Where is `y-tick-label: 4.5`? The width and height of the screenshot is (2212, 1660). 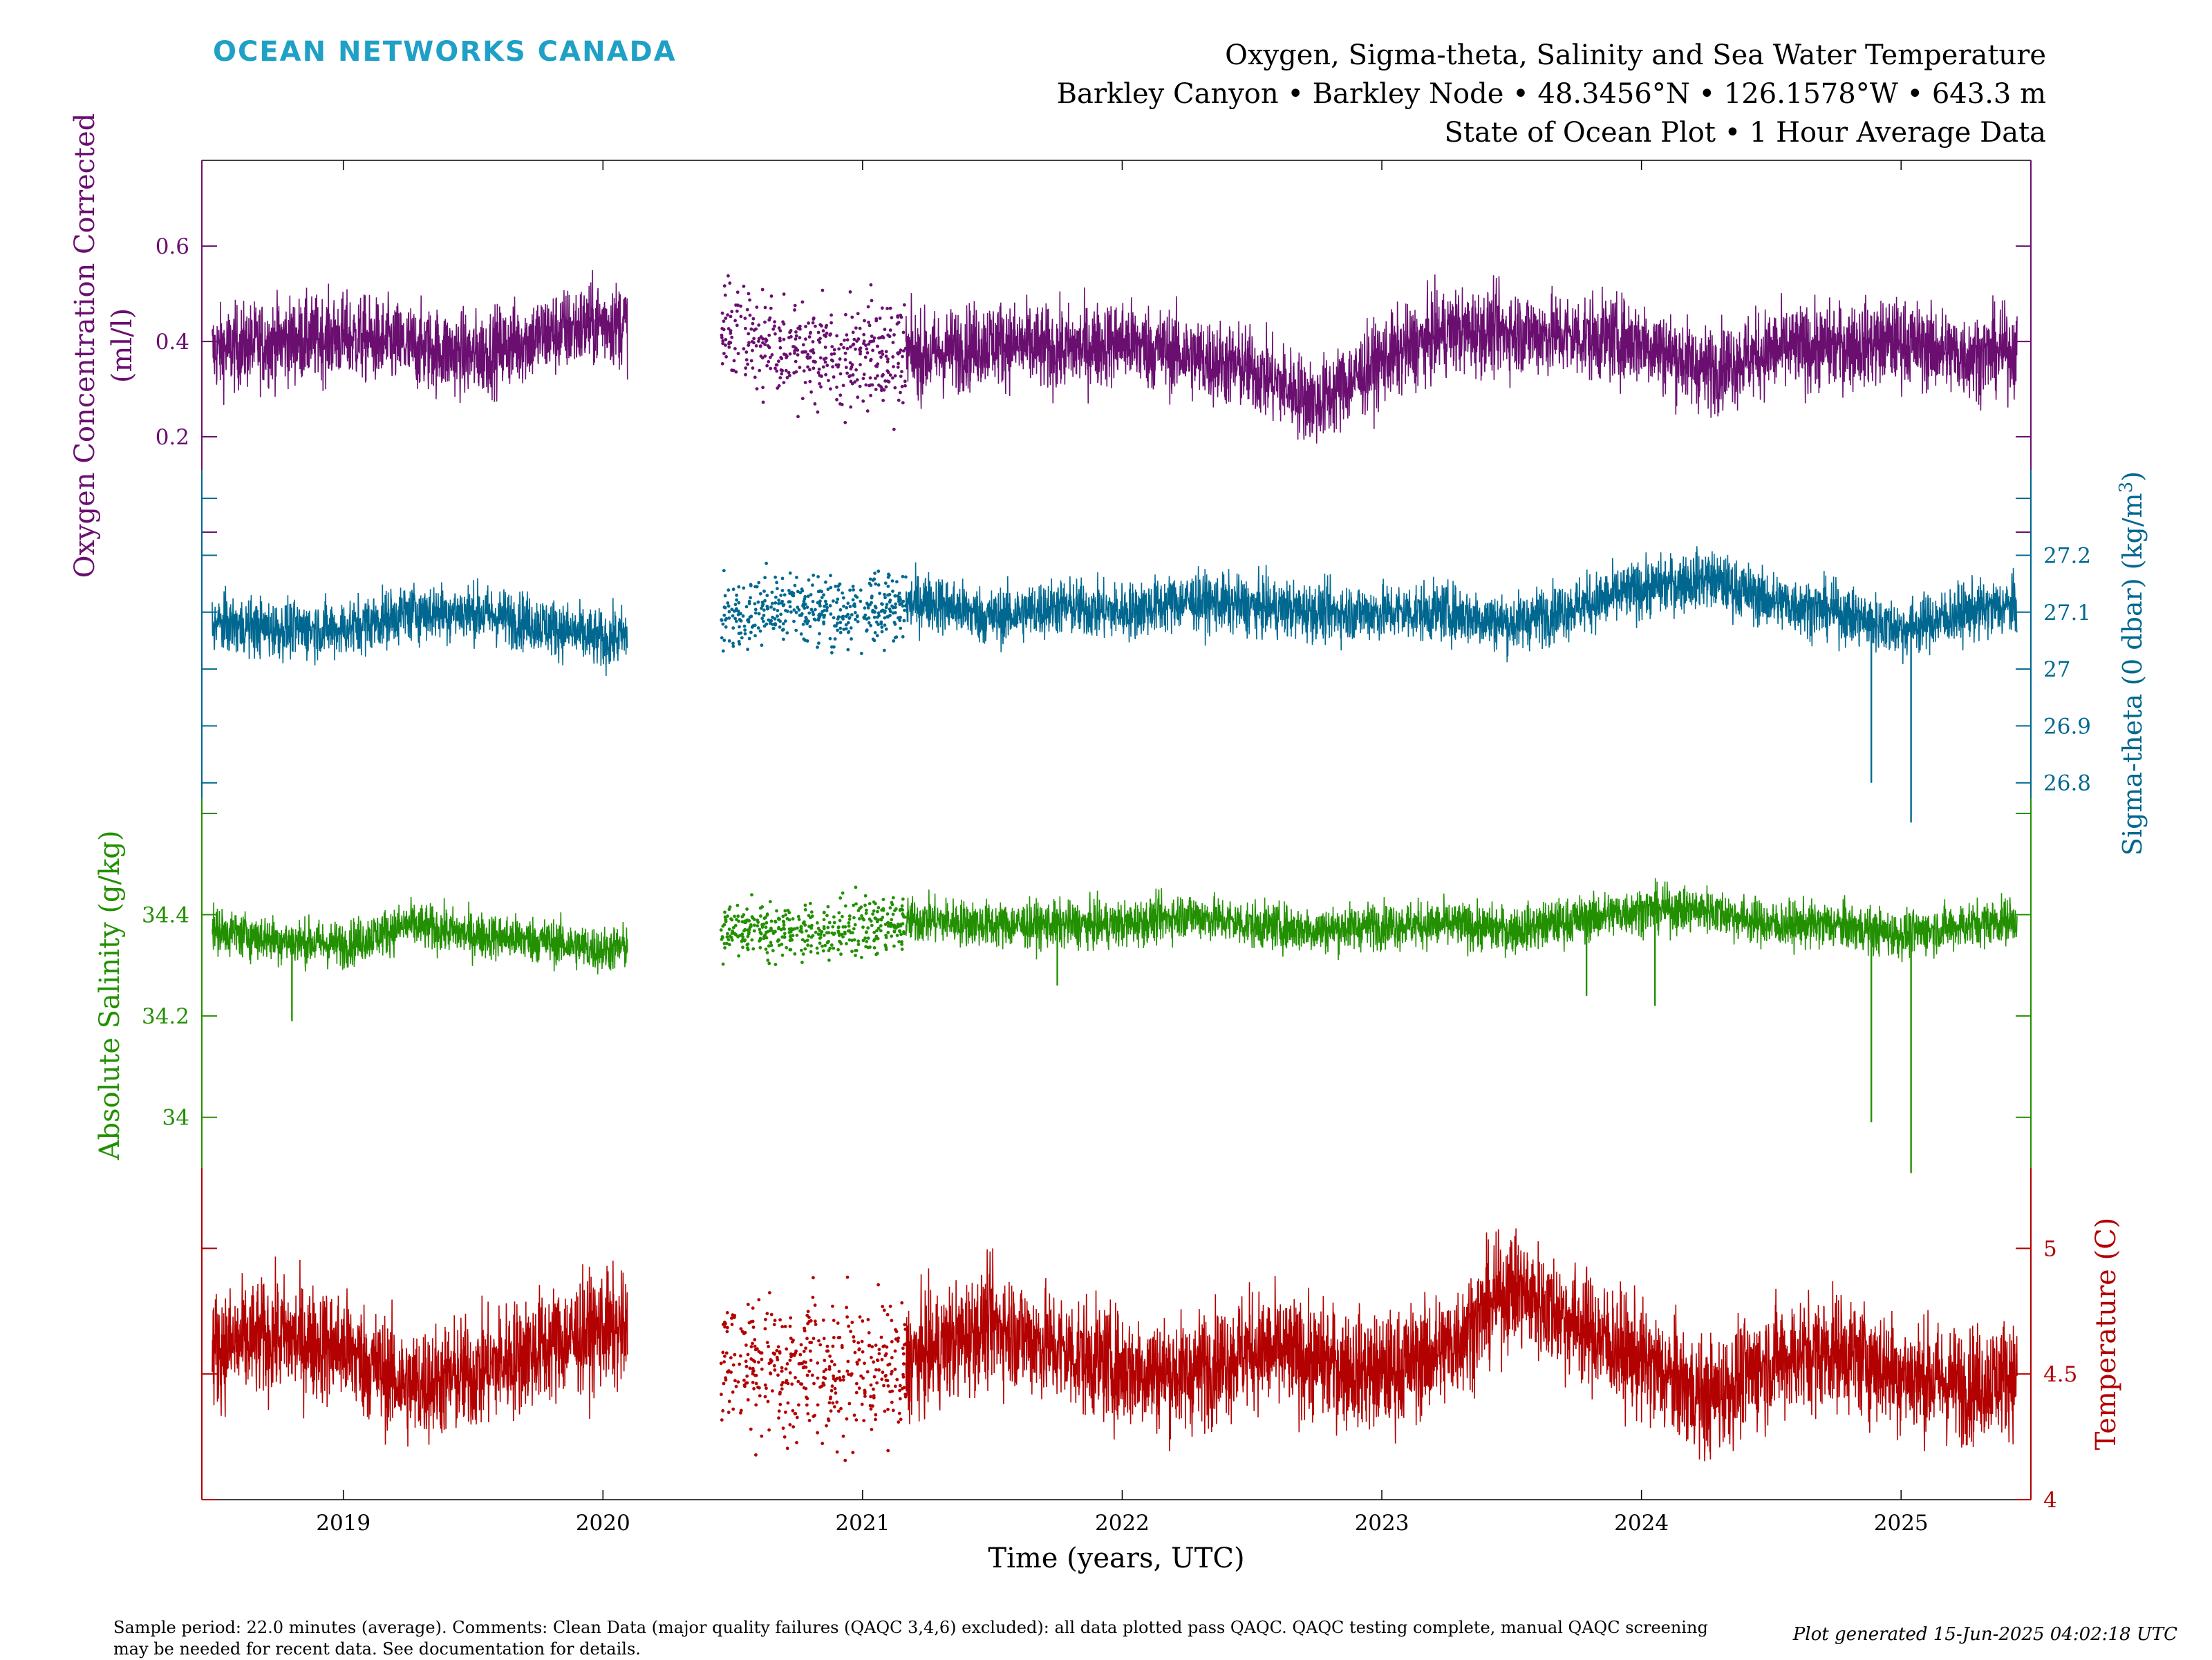 y-tick-label: 4.5 is located at coordinates (2060, 1374).